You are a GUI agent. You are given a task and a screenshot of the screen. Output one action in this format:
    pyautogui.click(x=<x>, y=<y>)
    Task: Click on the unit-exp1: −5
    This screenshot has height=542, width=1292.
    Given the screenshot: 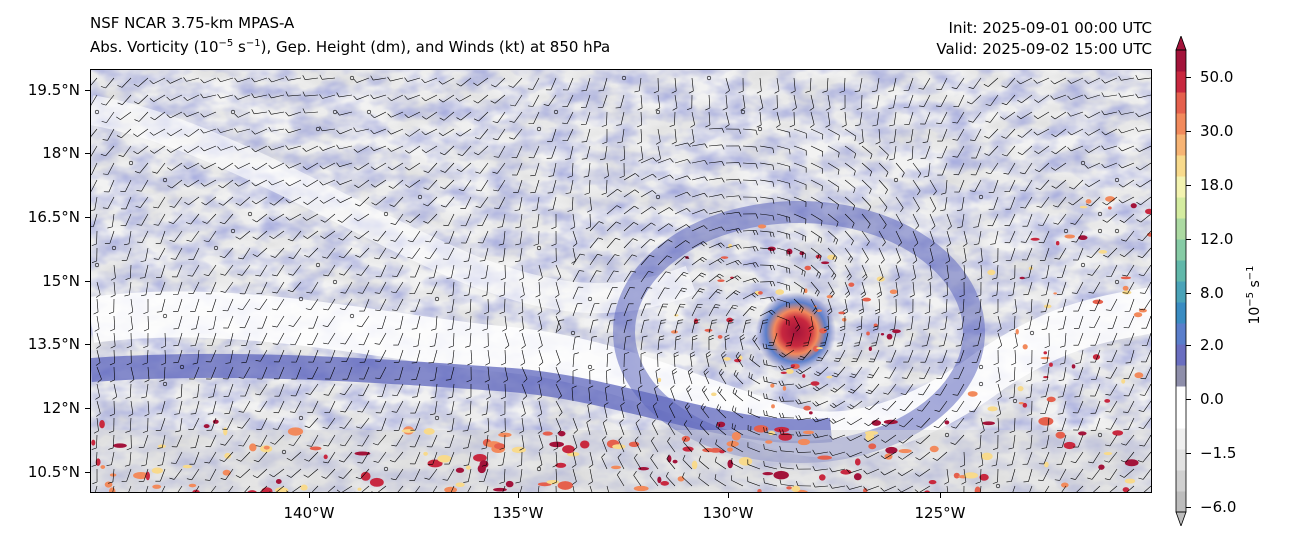 What is the action you would take?
    pyautogui.click(x=1251, y=299)
    